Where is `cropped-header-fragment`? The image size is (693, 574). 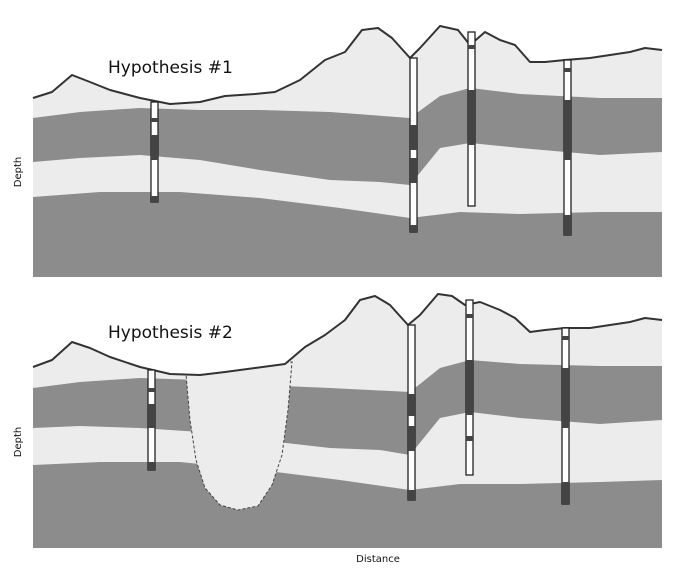
cropped-header-fragment is located at coordinates (345, 6).